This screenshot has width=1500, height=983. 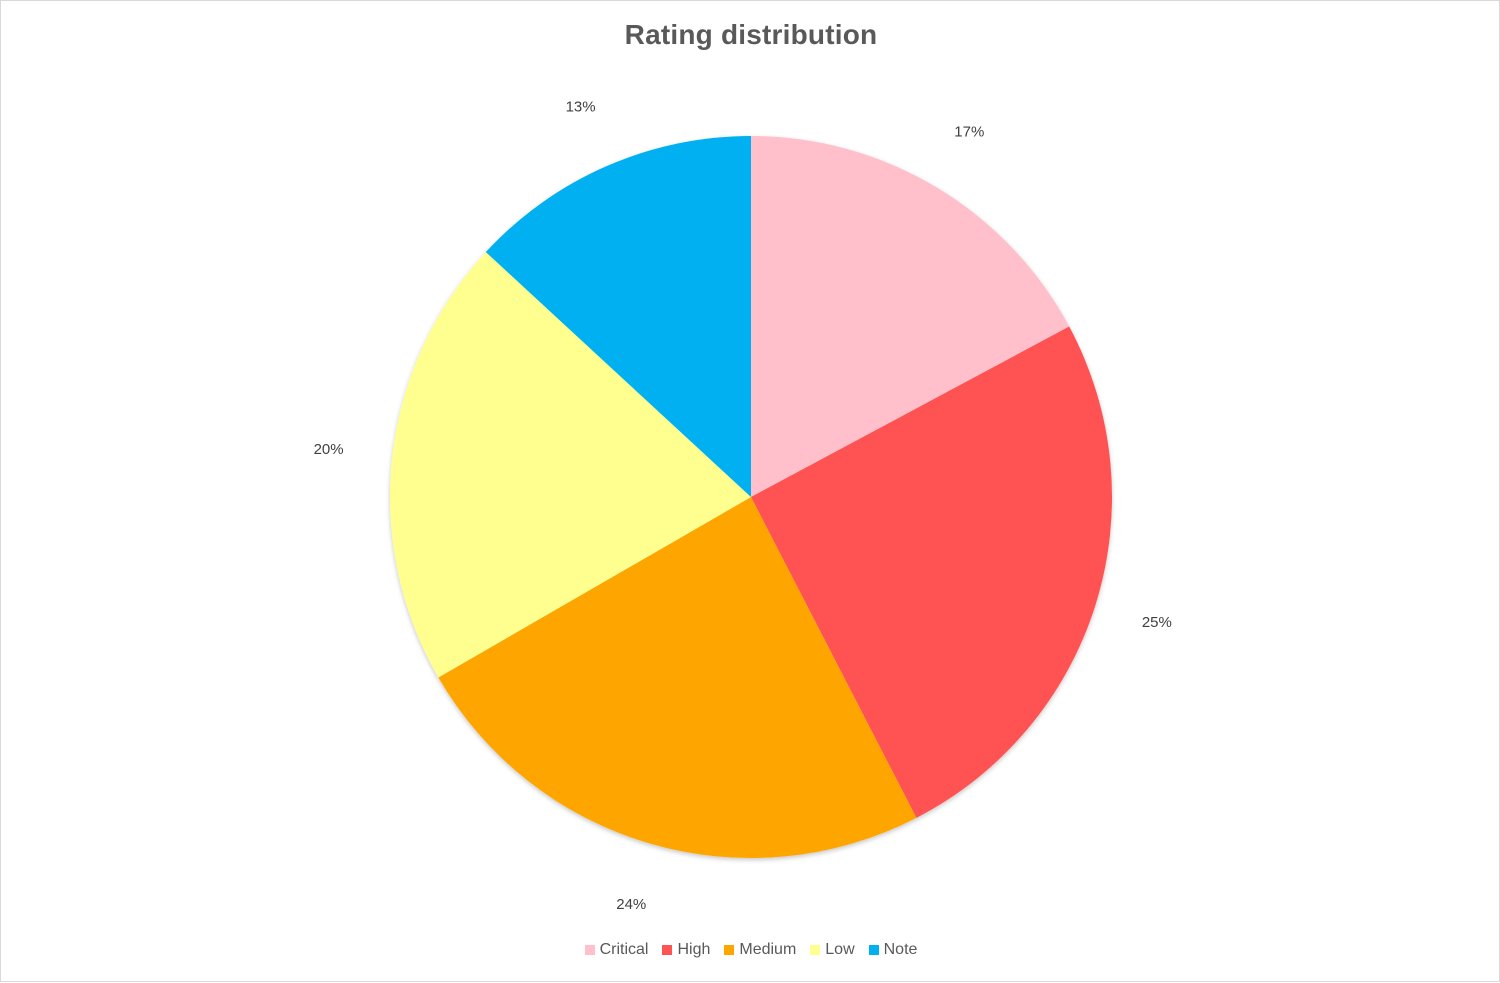 I want to click on data-label-low: 20%, so click(x=329, y=449).